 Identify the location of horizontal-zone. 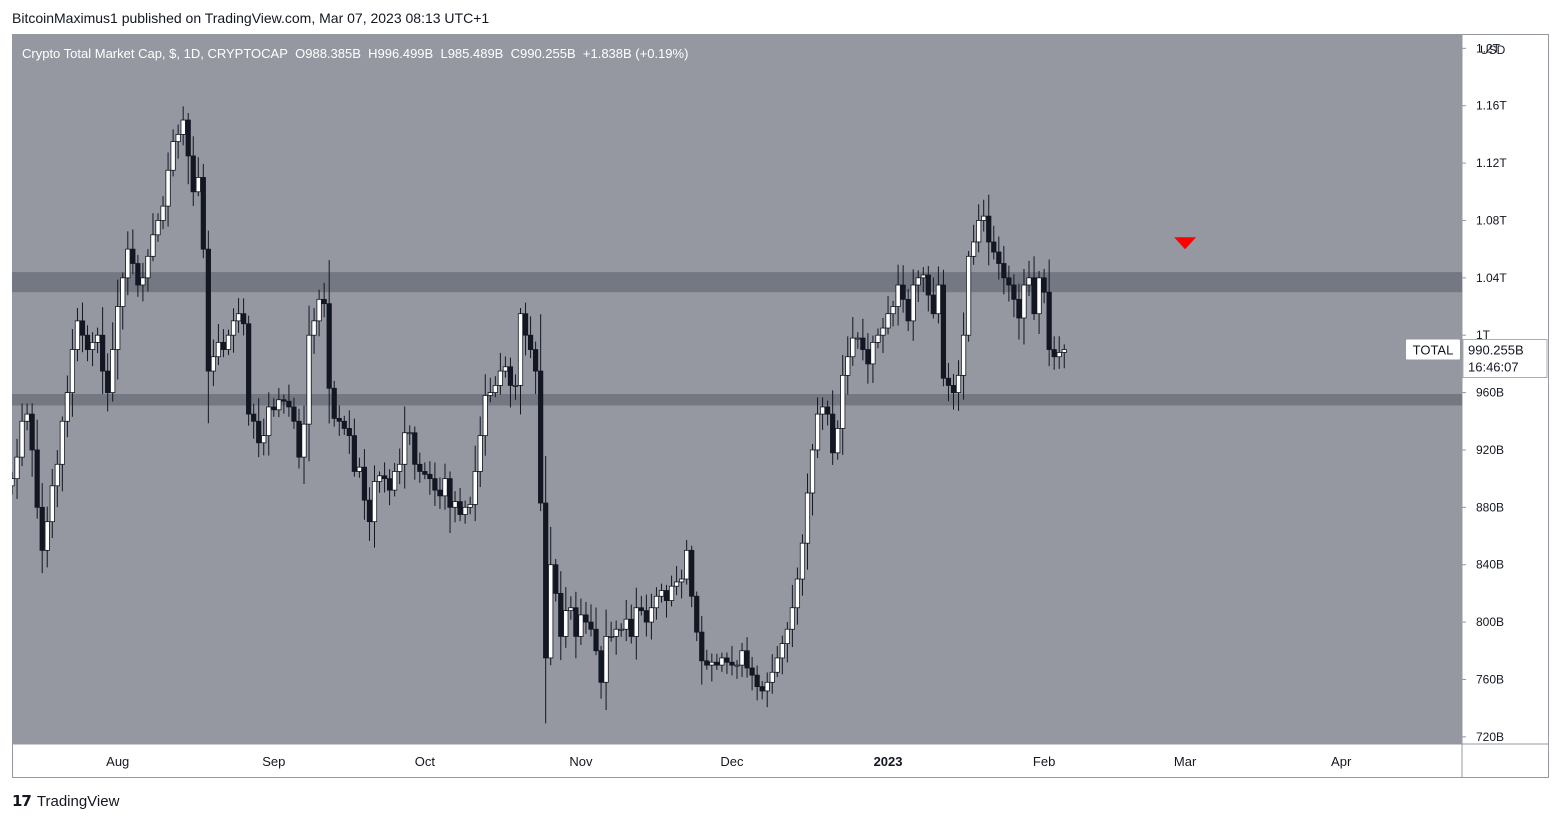
(737, 282).